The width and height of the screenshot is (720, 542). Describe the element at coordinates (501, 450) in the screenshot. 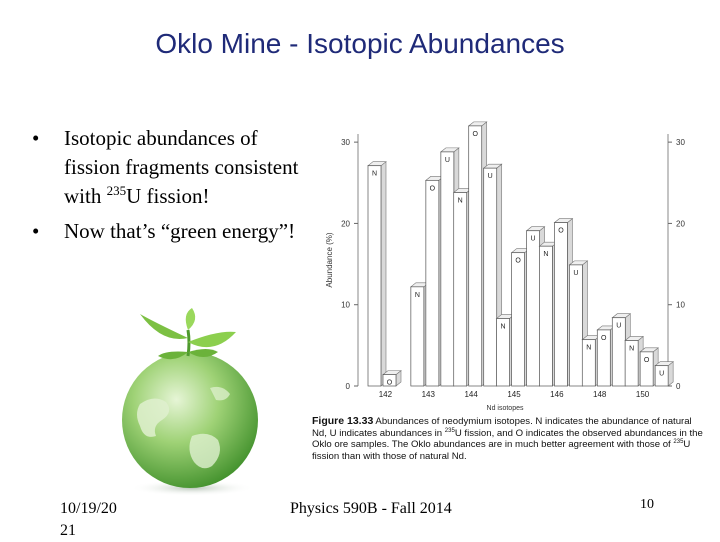

I see `caption-text-3: U fission than with those of natural Nd.` at that location.